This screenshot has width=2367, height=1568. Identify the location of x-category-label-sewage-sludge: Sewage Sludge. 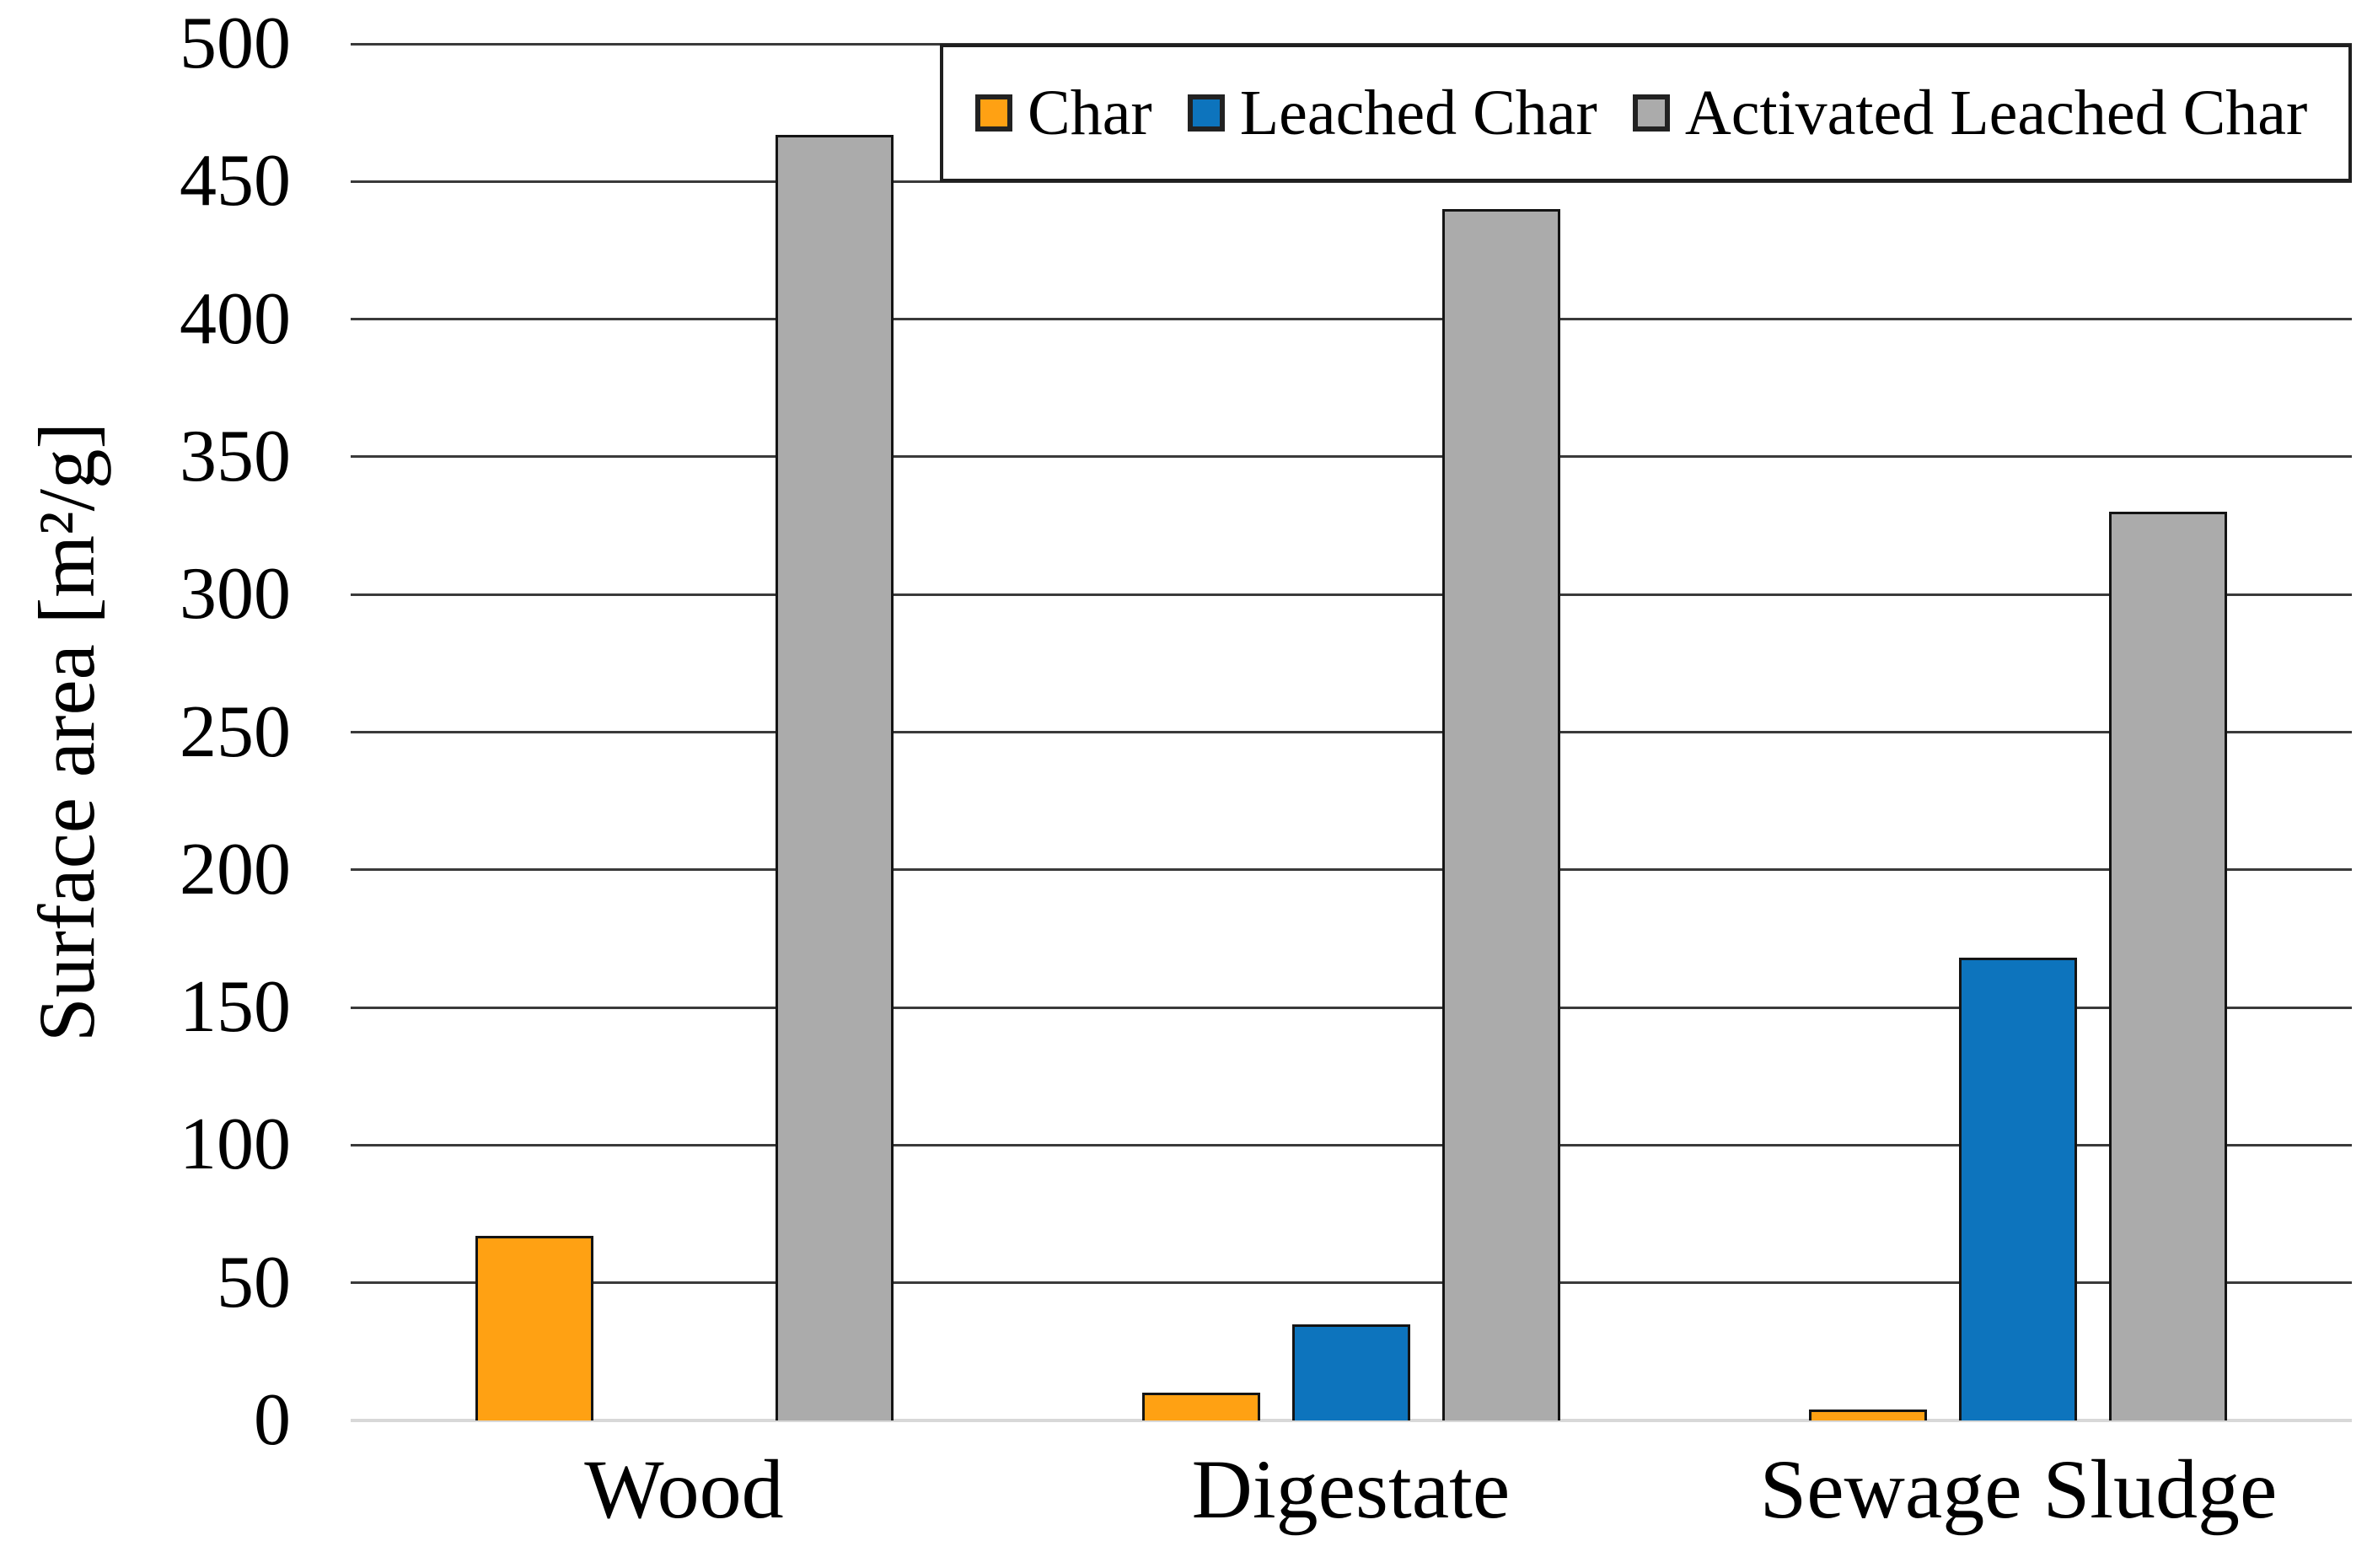
(2018, 1489).